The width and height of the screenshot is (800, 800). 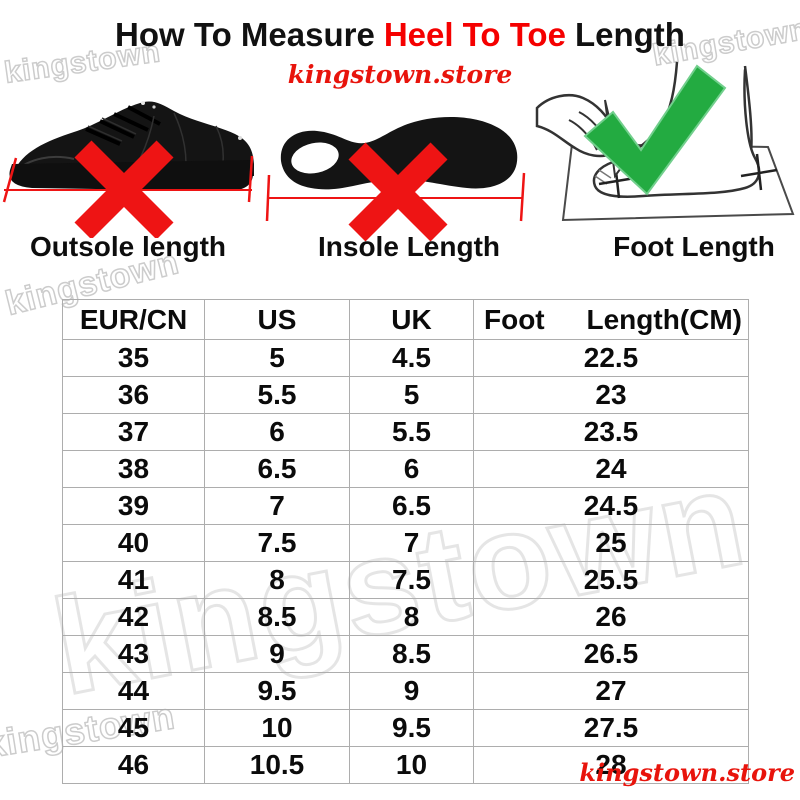 What do you see at coordinates (611, 728) in the screenshot?
I see `table-cell: 27.5` at bounding box center [611, 728].